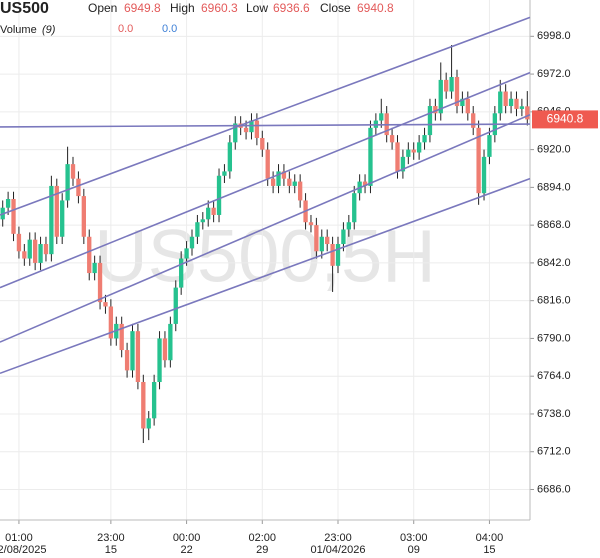 This screenshot has height=558, width=600. I want to click on x-tick-date: 12/08/2025, so click(23, 550).